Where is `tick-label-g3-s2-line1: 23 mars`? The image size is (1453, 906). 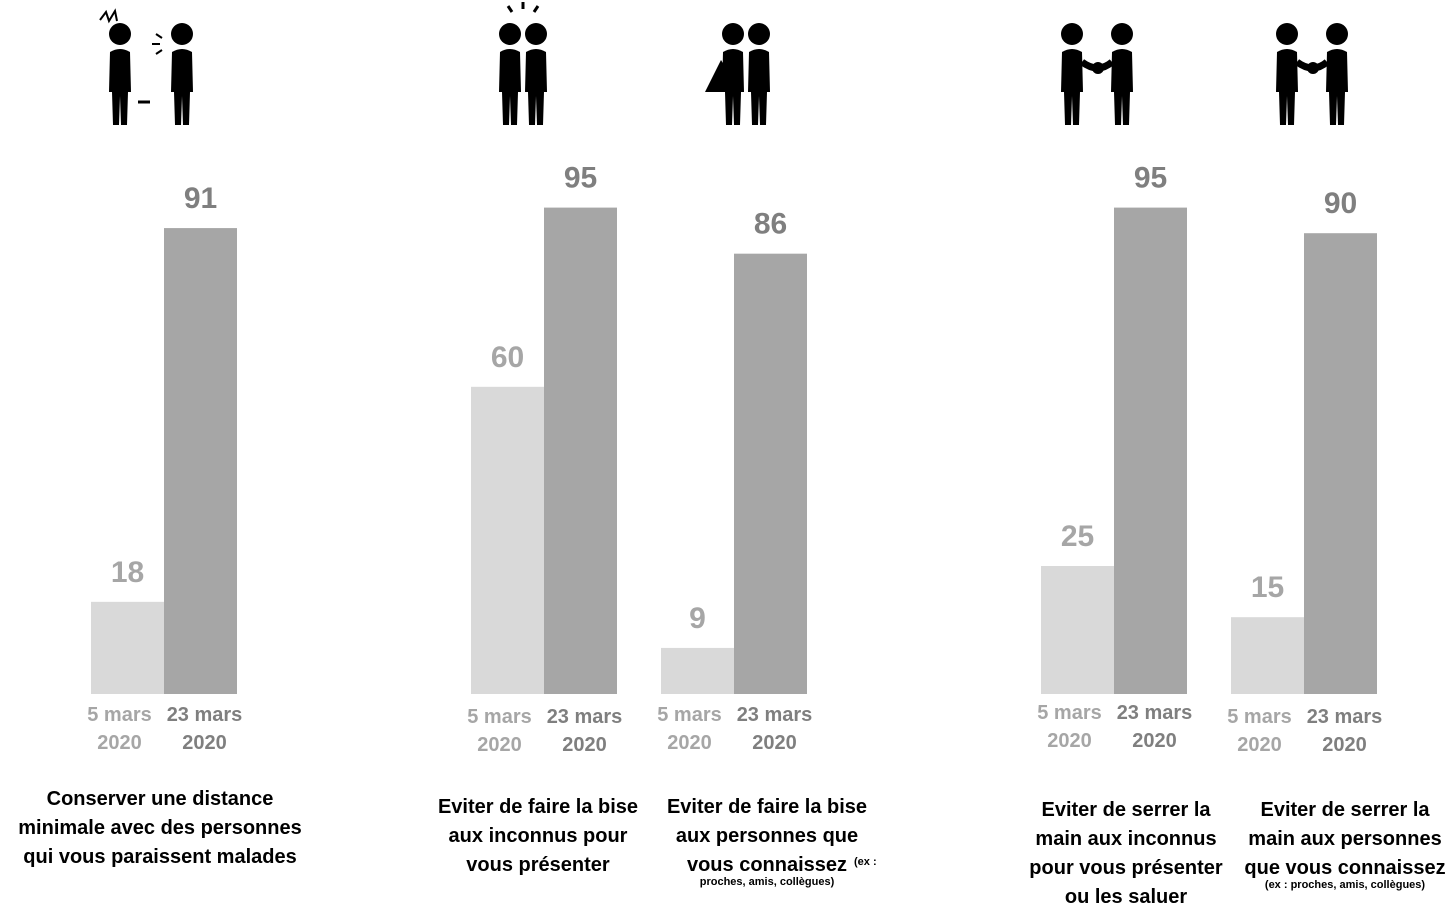 tick-label-g3-s2-line1: 23 mars is located at coordinates (775, 715).